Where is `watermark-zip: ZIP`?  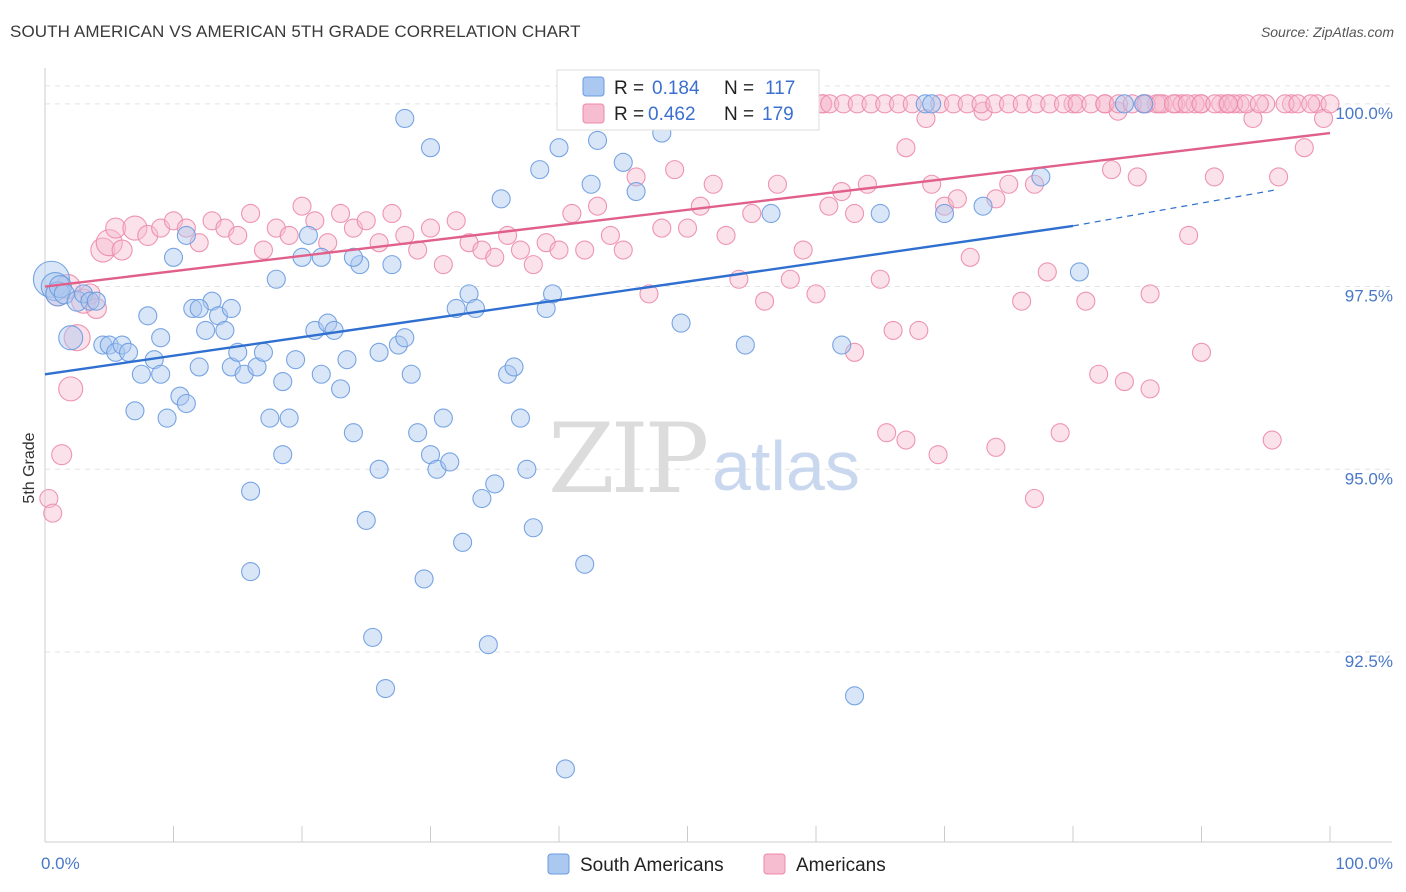 watermark-zip: ZIP is located at coordinates (627, 459).